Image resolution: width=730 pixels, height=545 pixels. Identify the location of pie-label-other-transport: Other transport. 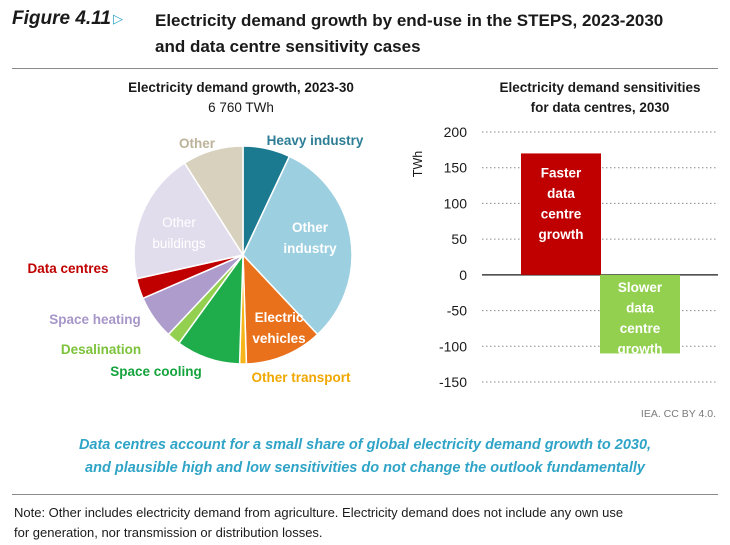
(301, 377).